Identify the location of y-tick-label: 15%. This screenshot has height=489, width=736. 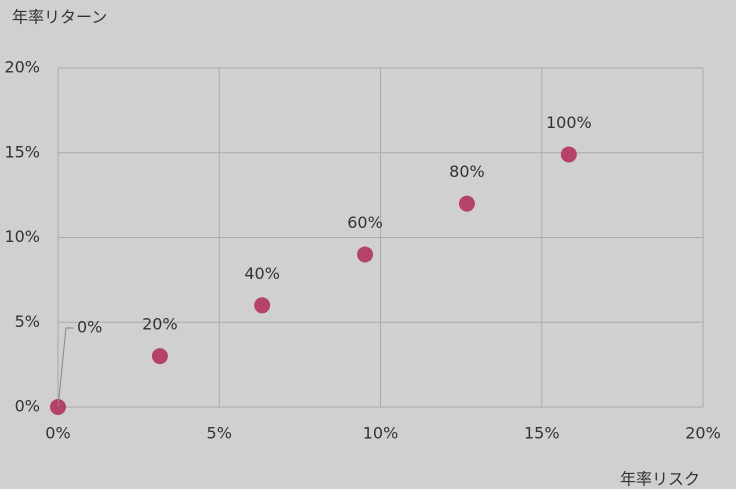
(22, 151).